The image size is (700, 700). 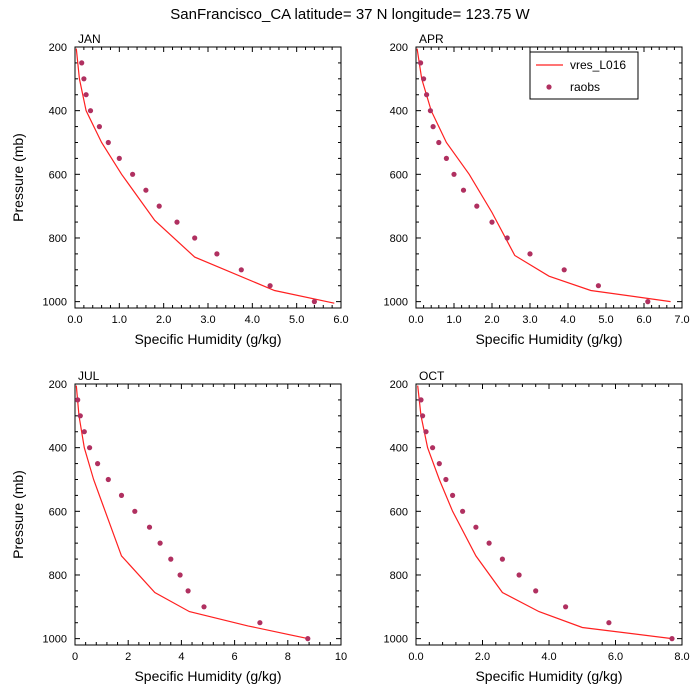 What do you see at coordinates (584, 75) in the screenshot?
I see `legend-box` at bounding box center [584, 75].